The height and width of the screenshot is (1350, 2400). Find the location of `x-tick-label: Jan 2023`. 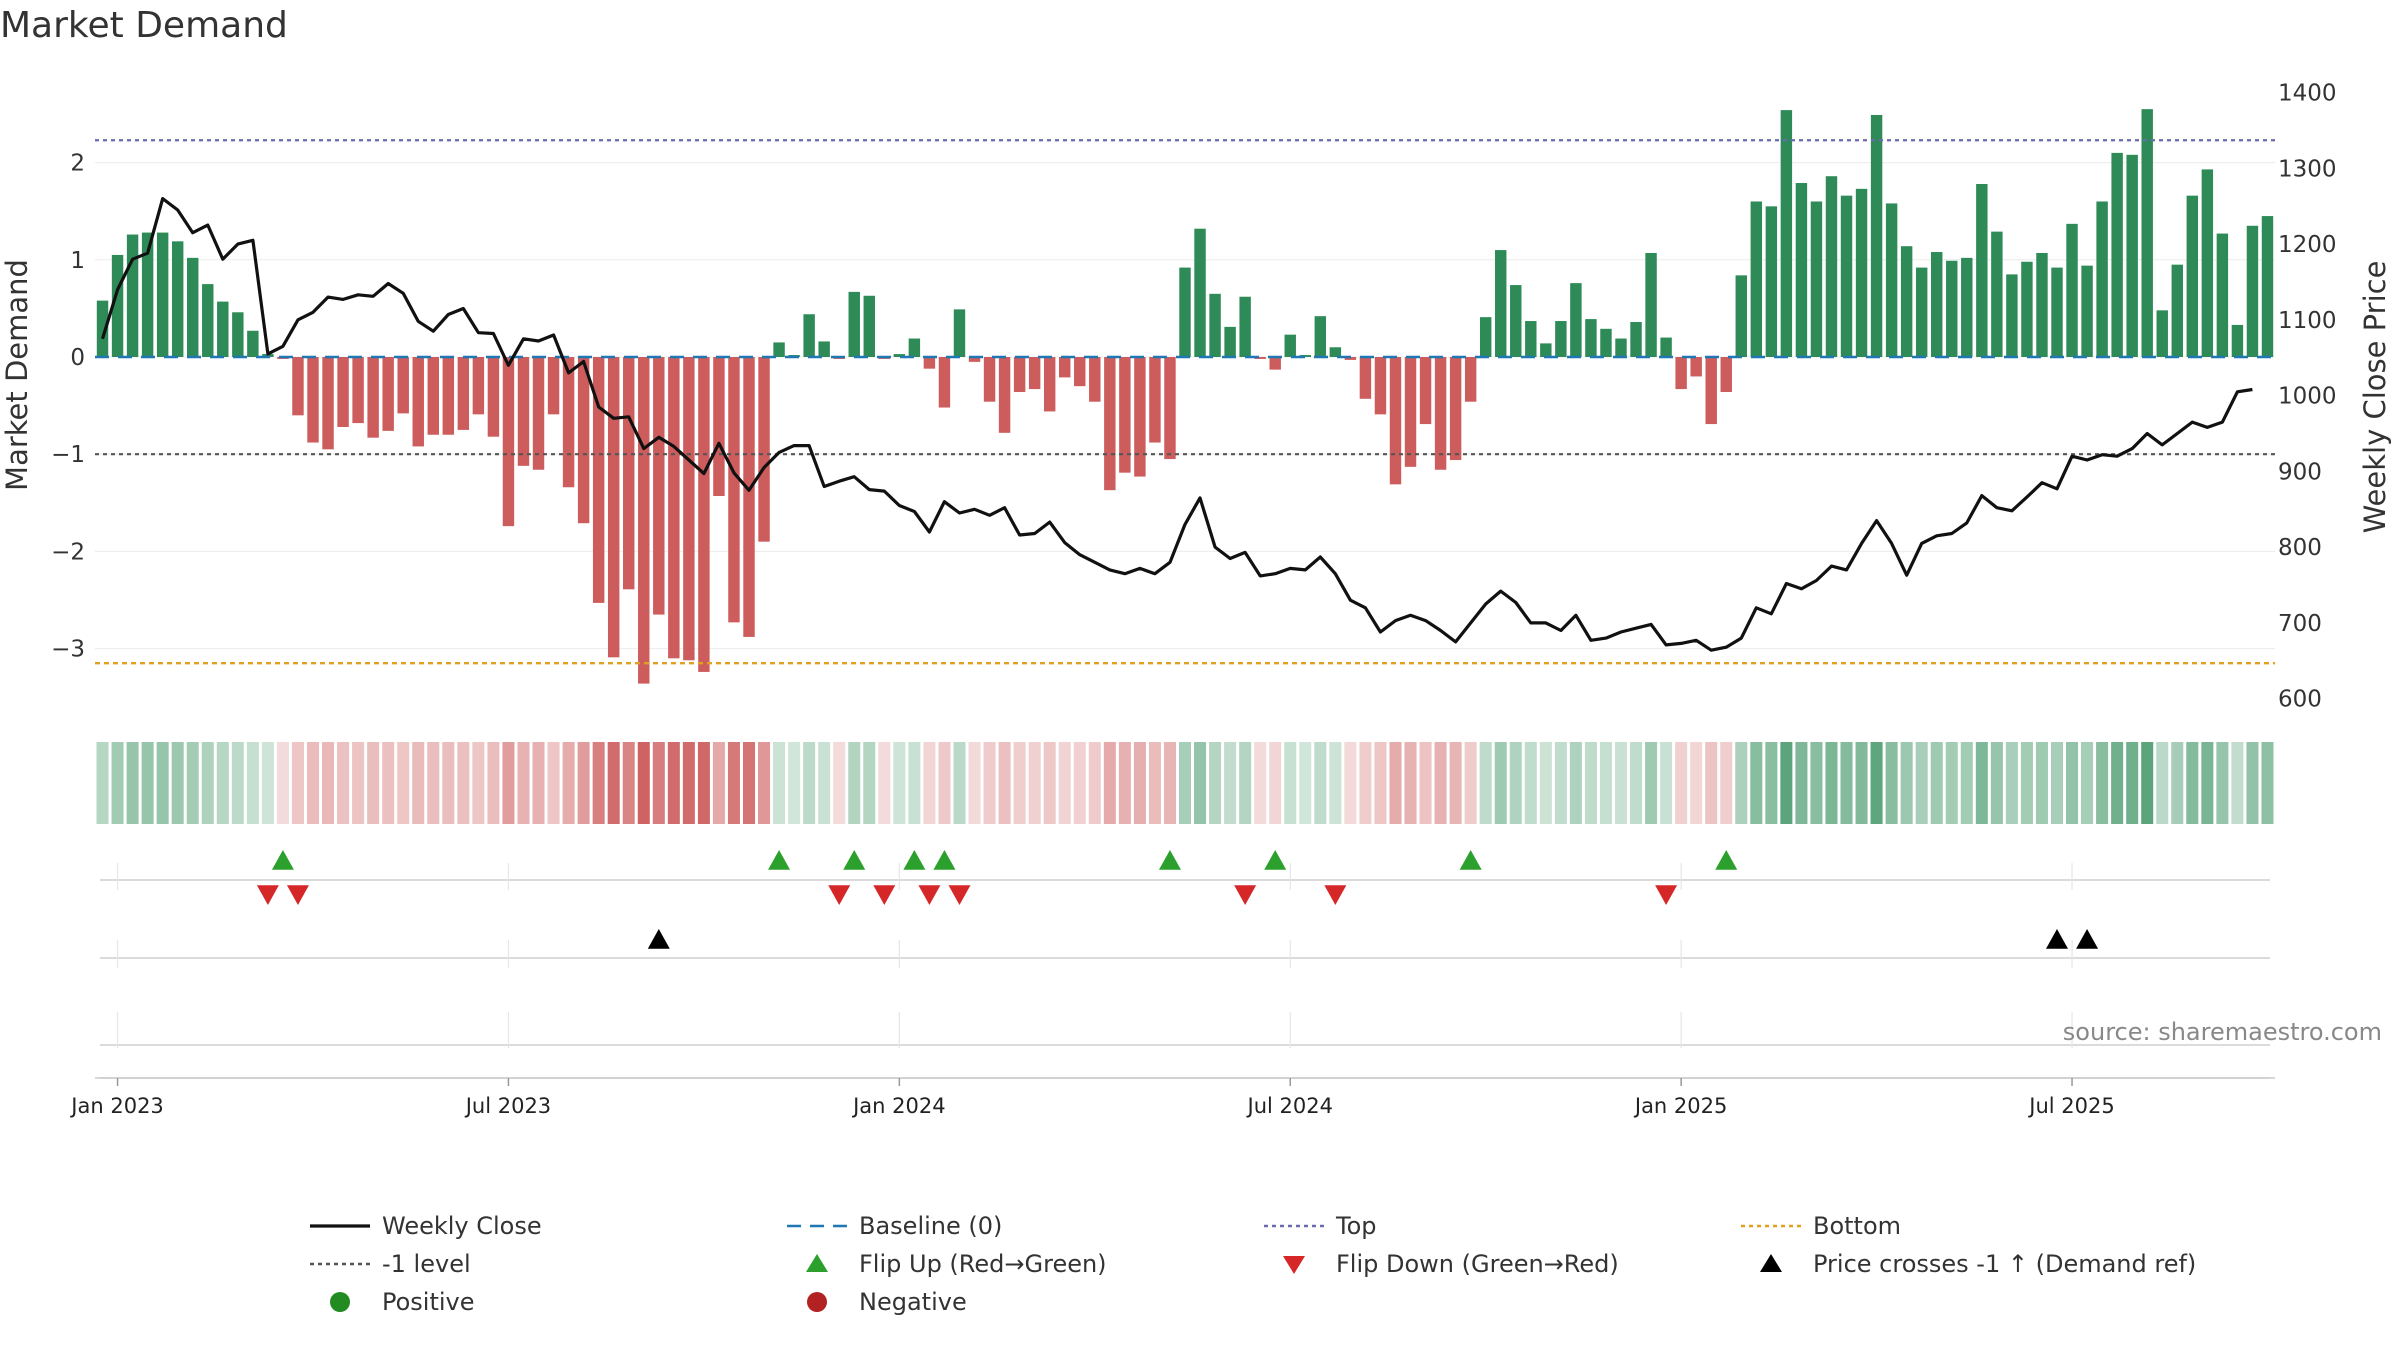

x-tick-label: Jan 2023 is located at coordinates (116, 1106).